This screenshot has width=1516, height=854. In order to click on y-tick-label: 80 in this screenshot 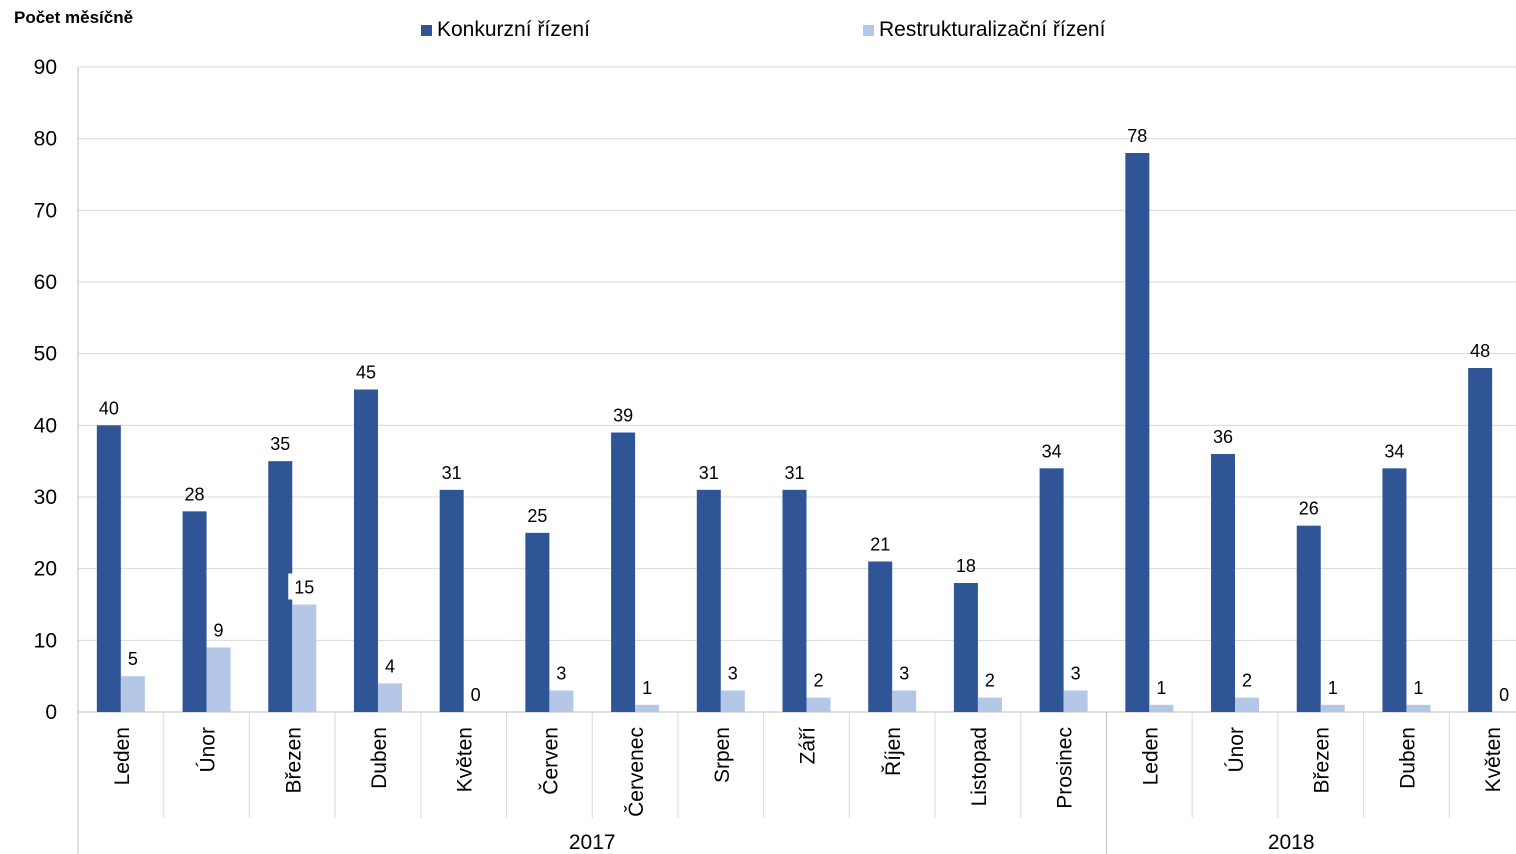, I will do `click(45, 139)`.